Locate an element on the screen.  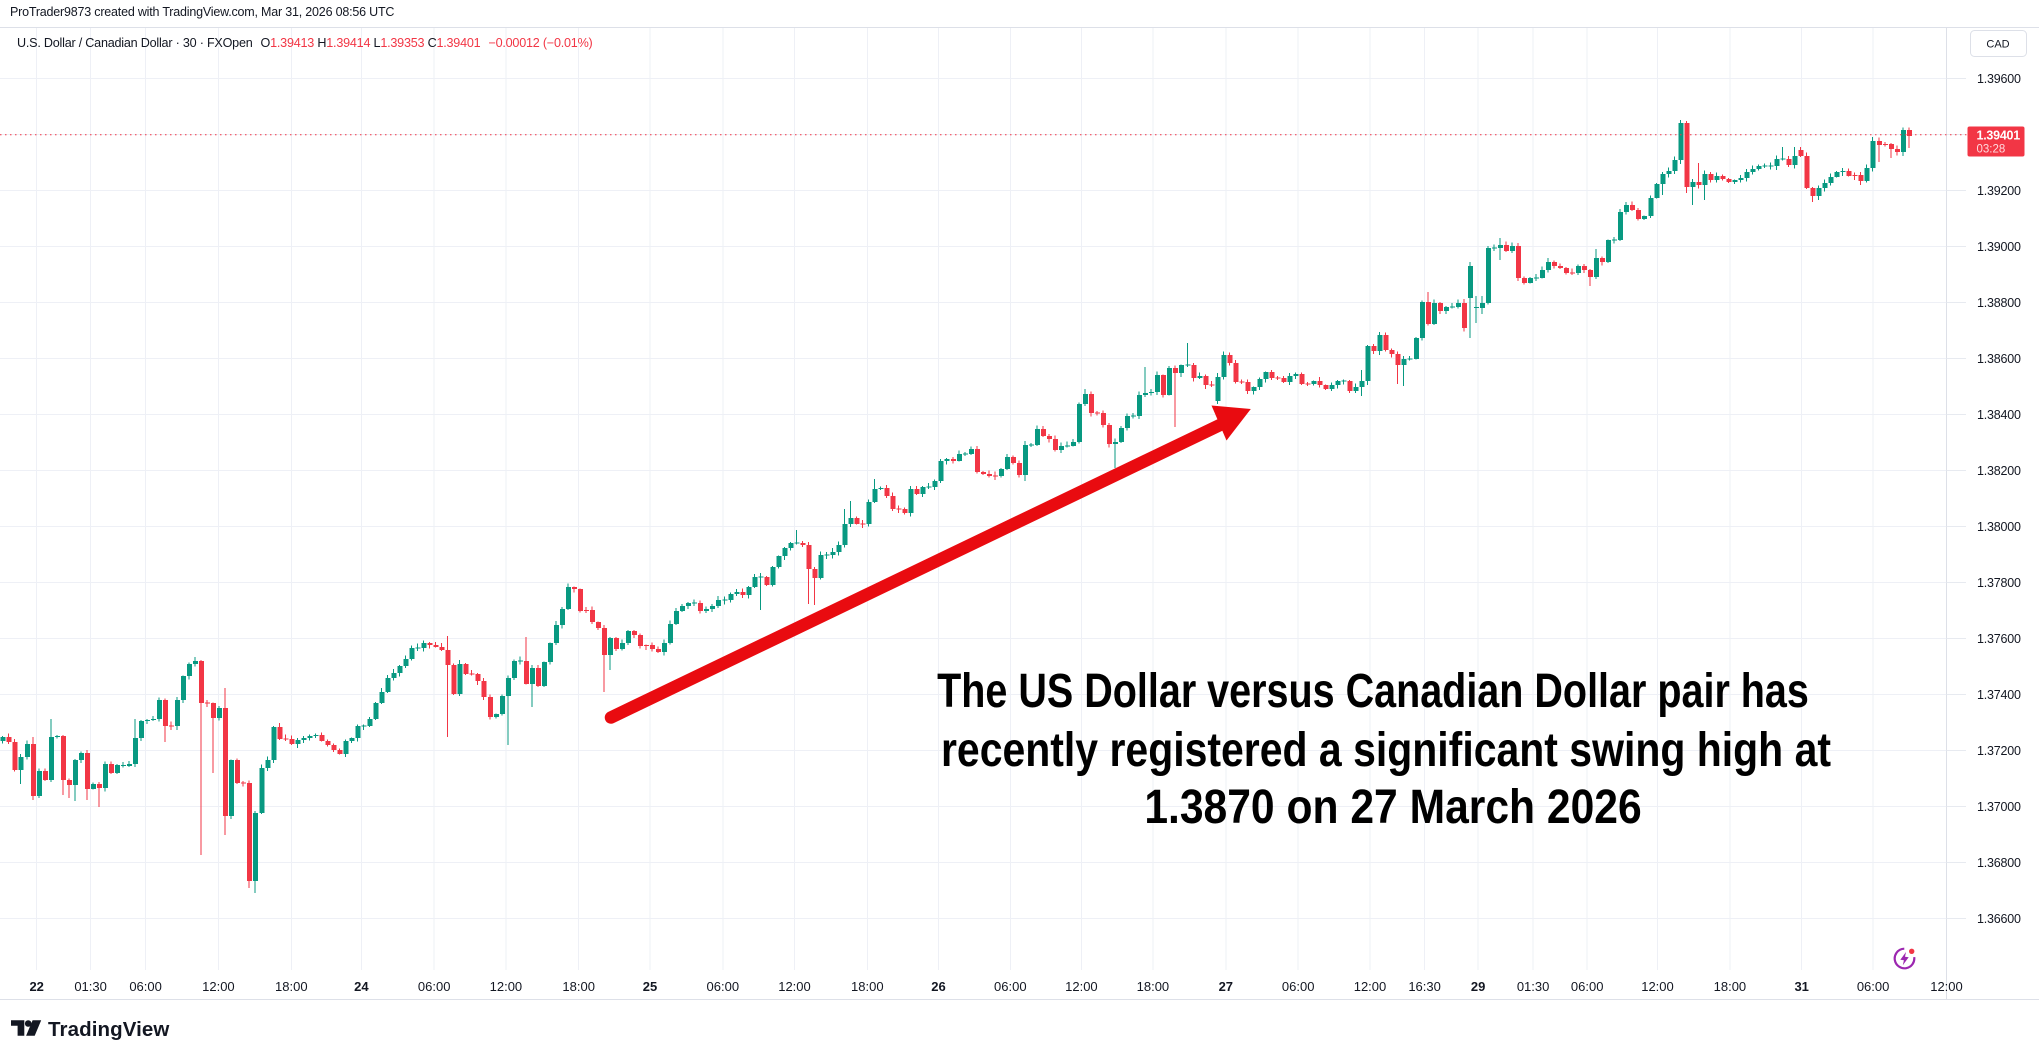
svg-text: 1.38200 is located at coordinates (1999, 471).